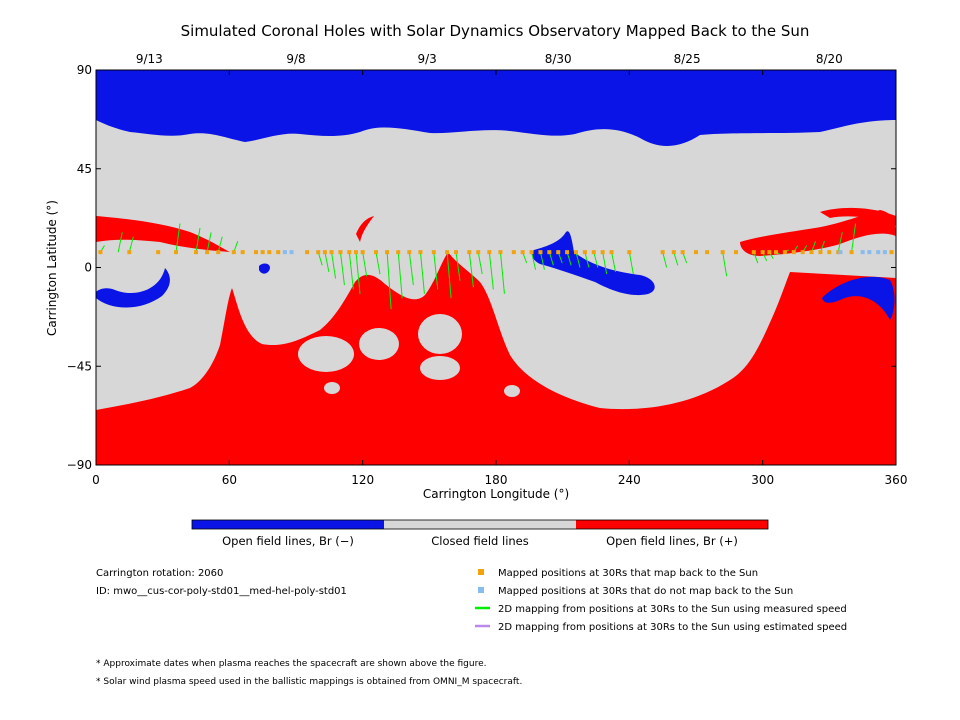  What do you see at coordinates (481, 590) in the screenshot?
I see `legend-swatch-not-mapped` at bounding box center [481, 590].